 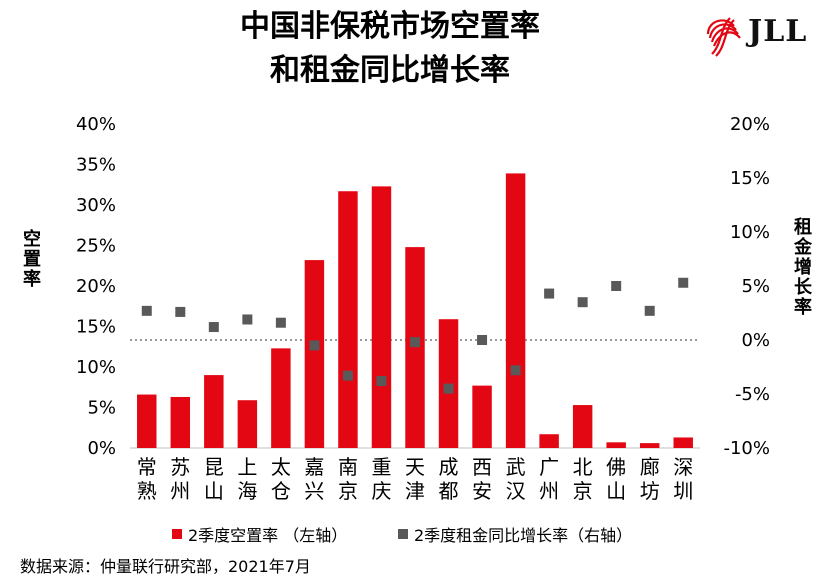 I want to click on x-category-label: 广, so click(x=549, y=467).